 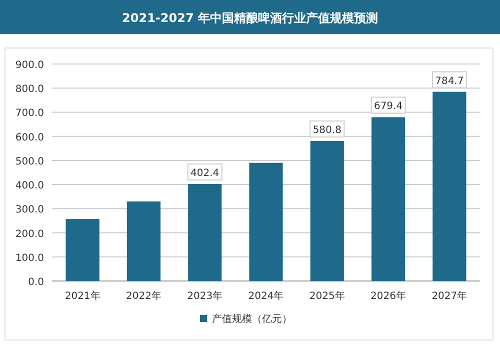 I want to click on y-tick-label: 900.0, so click(x=29, y=65).